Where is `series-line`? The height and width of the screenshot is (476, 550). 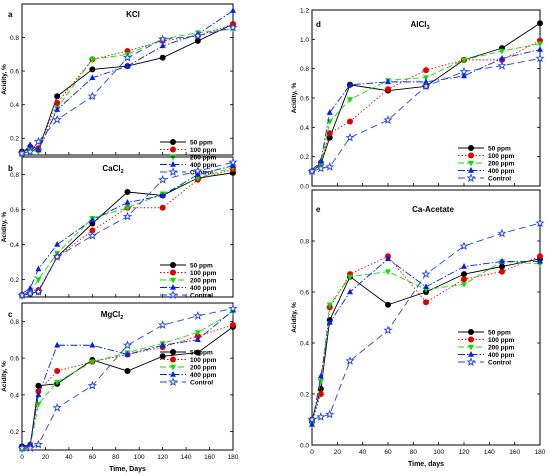
series-line is located at coordinates (127, 88).